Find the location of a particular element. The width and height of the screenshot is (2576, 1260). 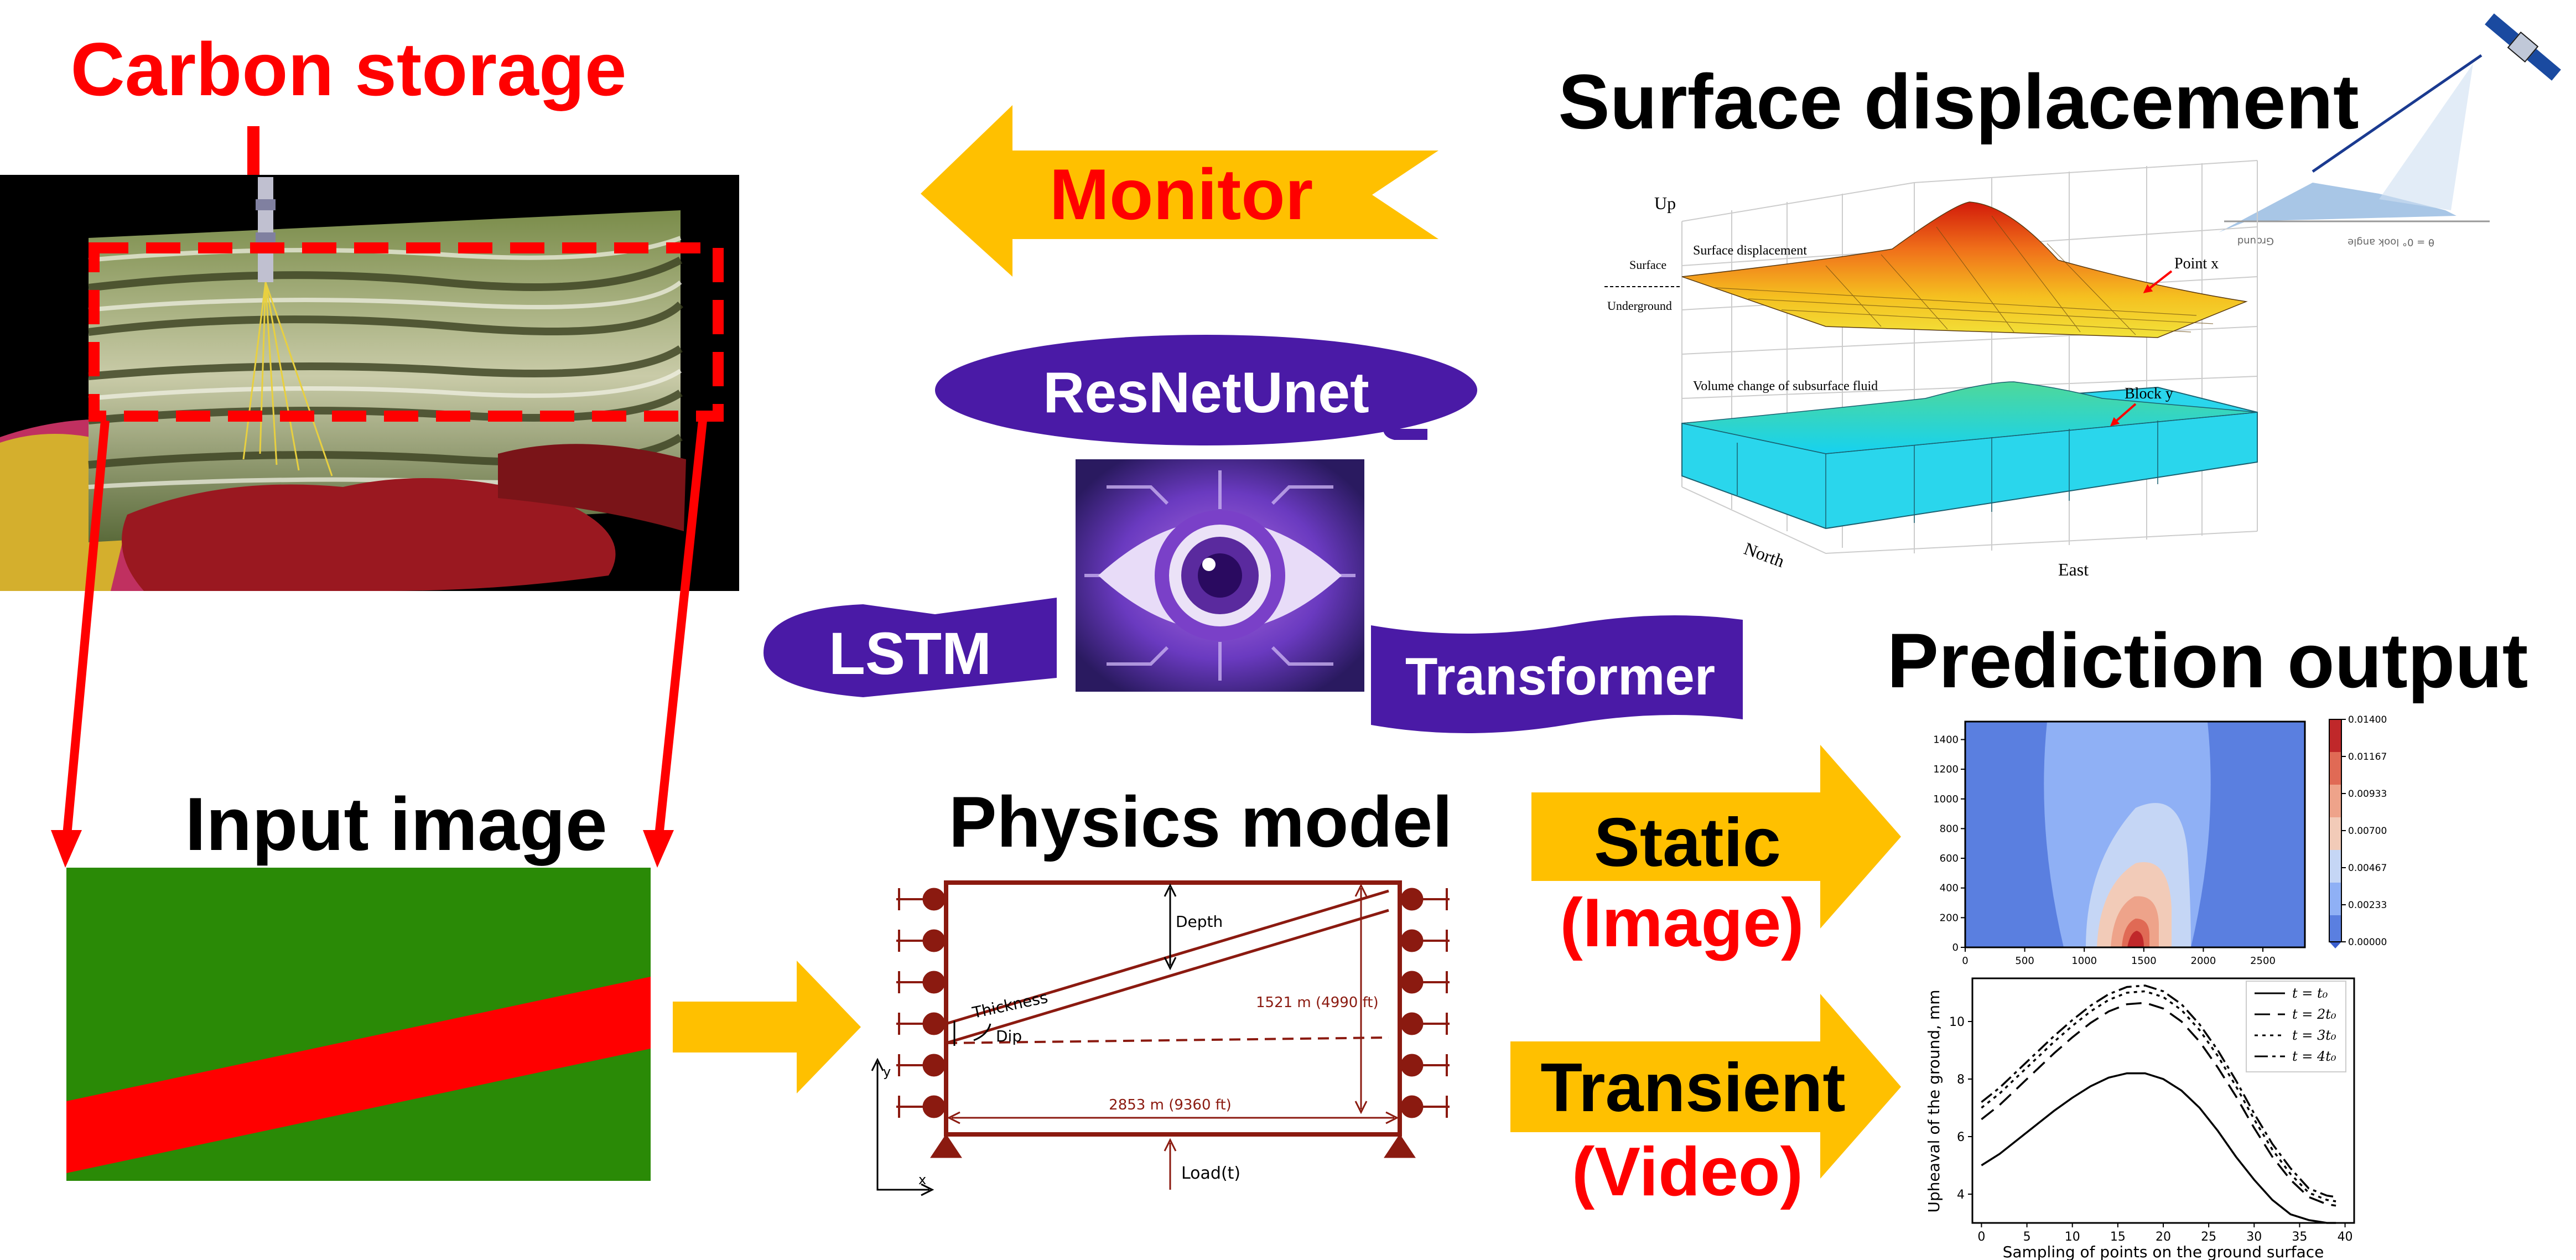

legend-label-2: t = 3t₀ is located at coordinates (2314, 1035).